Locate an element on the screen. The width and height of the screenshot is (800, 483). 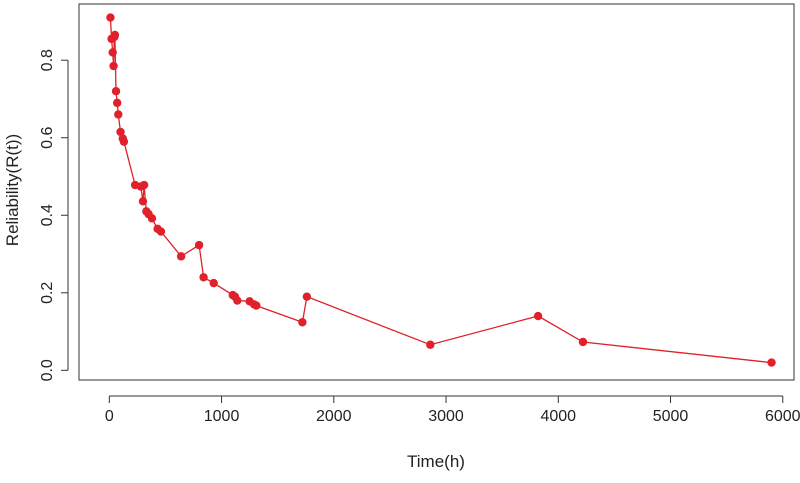
x-tick-label: 0 is located at coordinates (109, 416).